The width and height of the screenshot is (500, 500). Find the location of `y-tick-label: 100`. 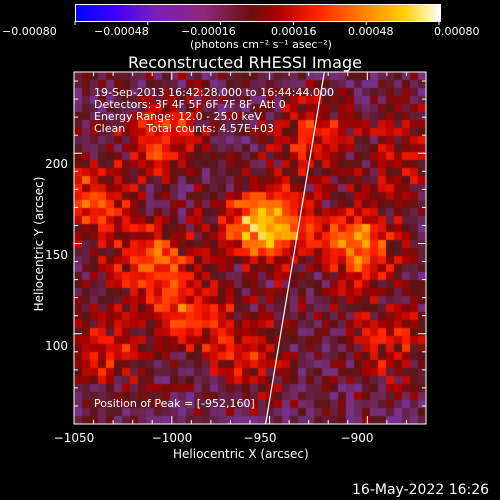

y-tick-label: 100 is located at coordinates (56, 346).